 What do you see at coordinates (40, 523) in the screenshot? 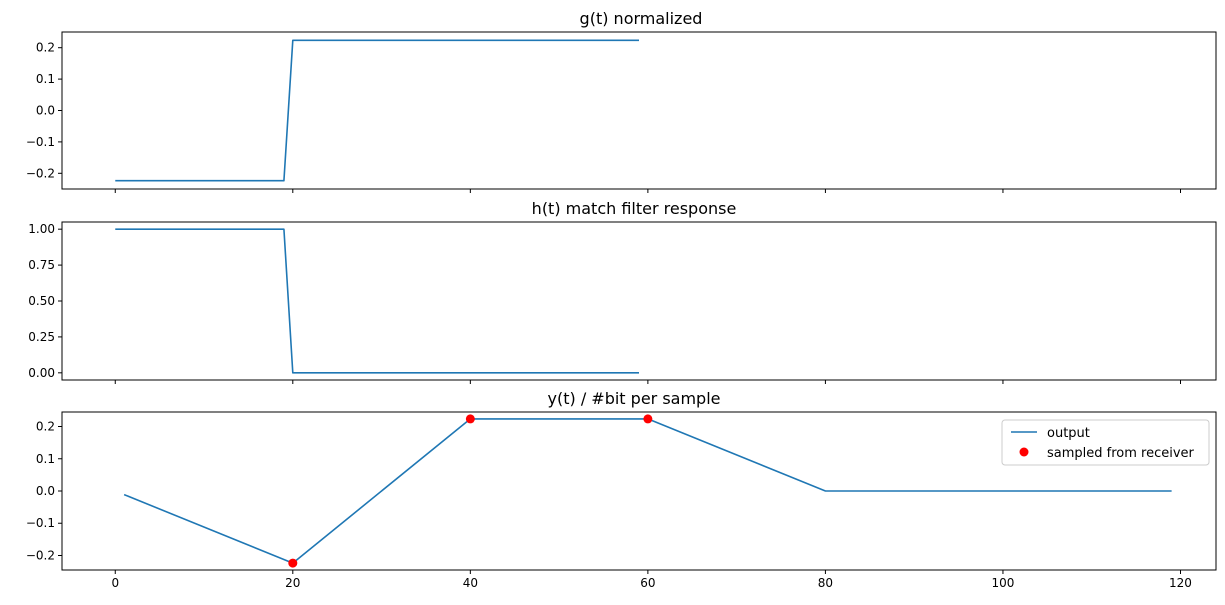
I see `y-tick-label-y-1: −0.1` at bounding box center [40, 523].